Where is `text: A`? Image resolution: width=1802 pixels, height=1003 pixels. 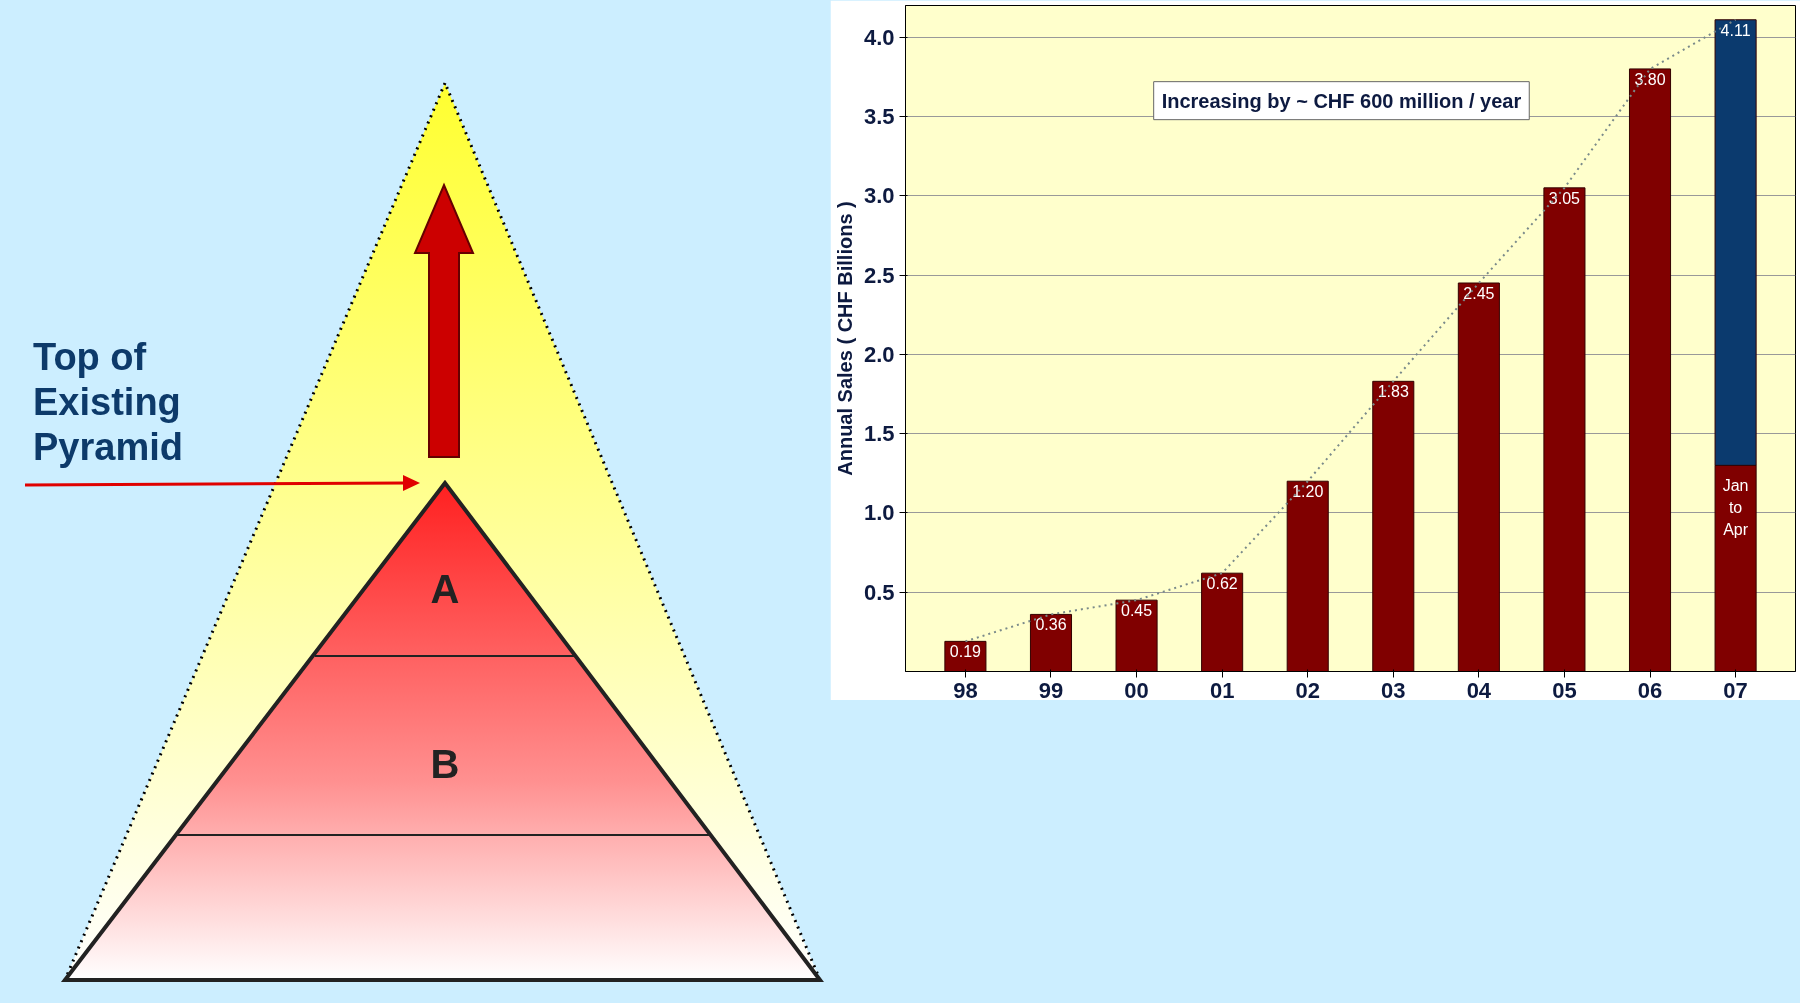 text: A is located at coordinates (445, 589).